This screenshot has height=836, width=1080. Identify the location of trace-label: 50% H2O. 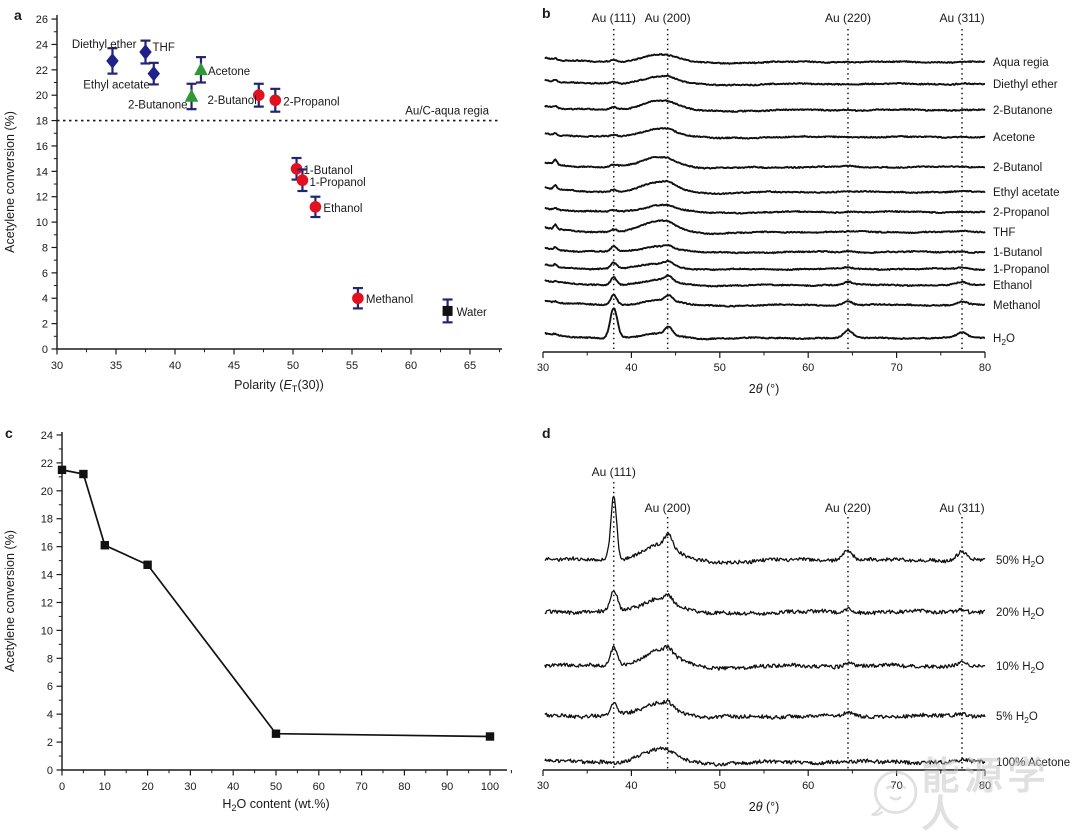
(1020, 562).